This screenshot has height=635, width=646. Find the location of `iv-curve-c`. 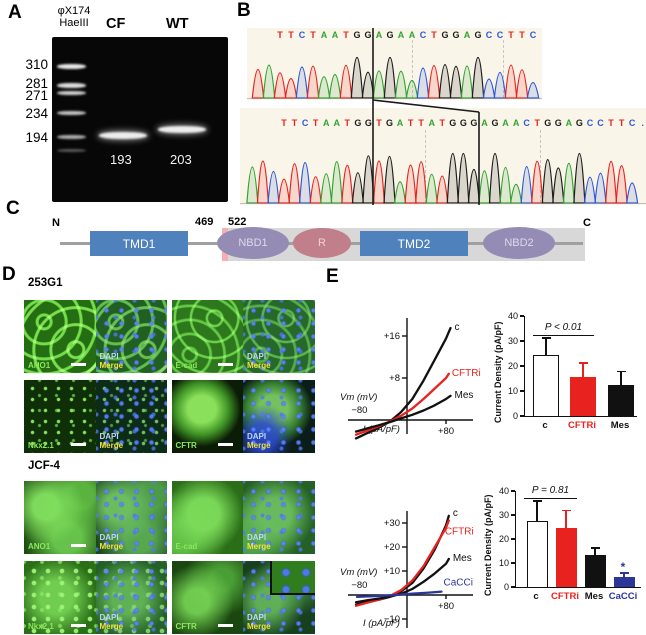

iv-curve-c is located at coordinates (403, 383).